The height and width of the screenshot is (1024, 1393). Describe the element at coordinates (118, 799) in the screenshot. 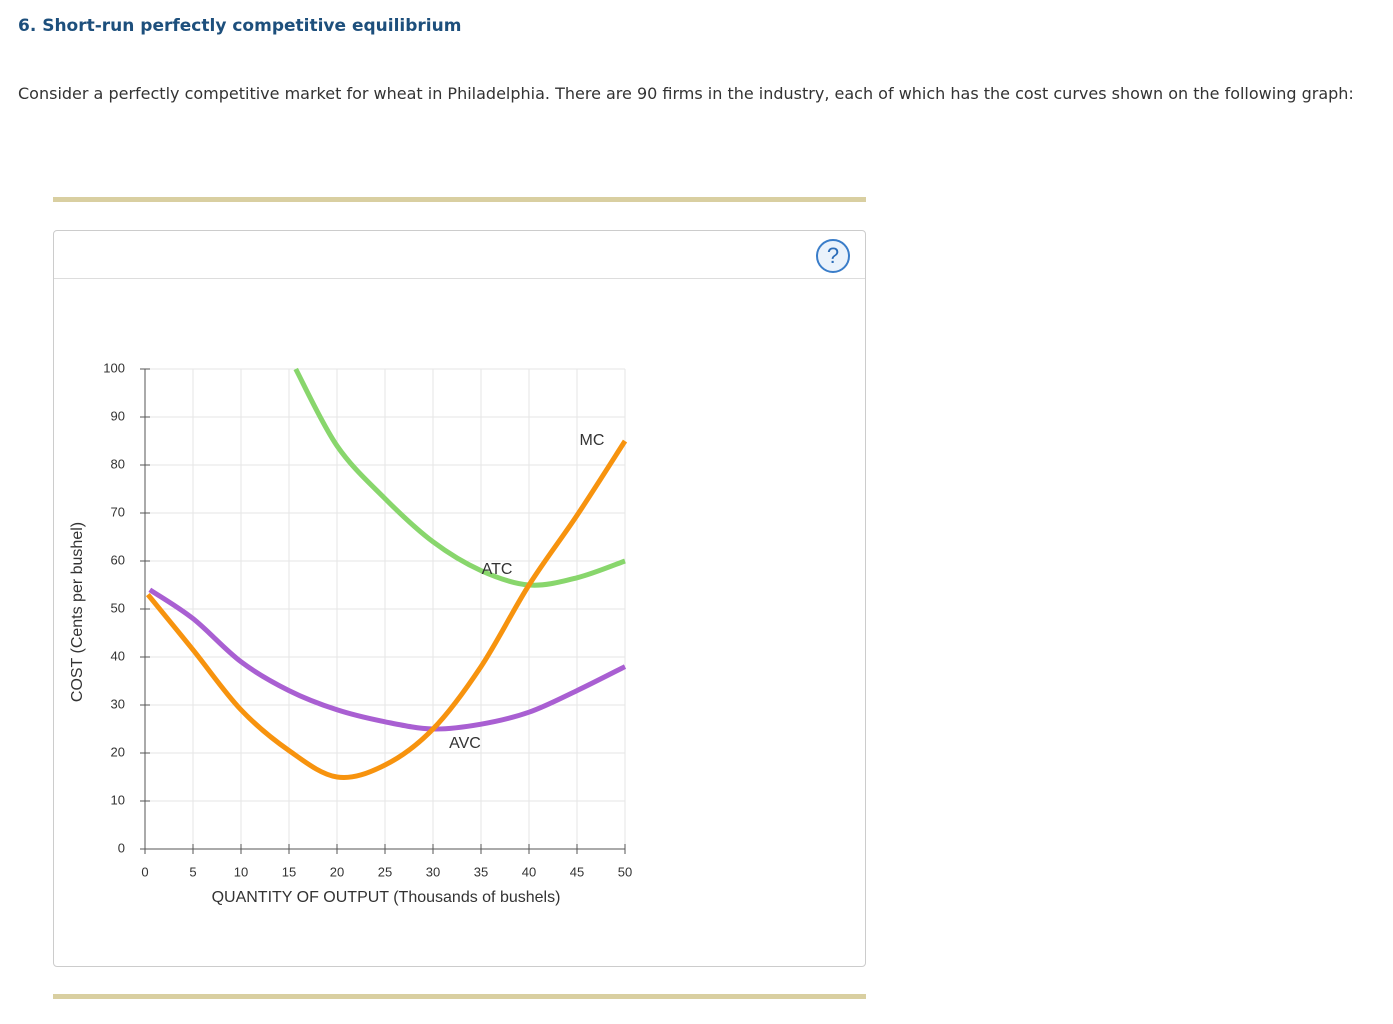

I see `y-tick-label: 10` at that location.